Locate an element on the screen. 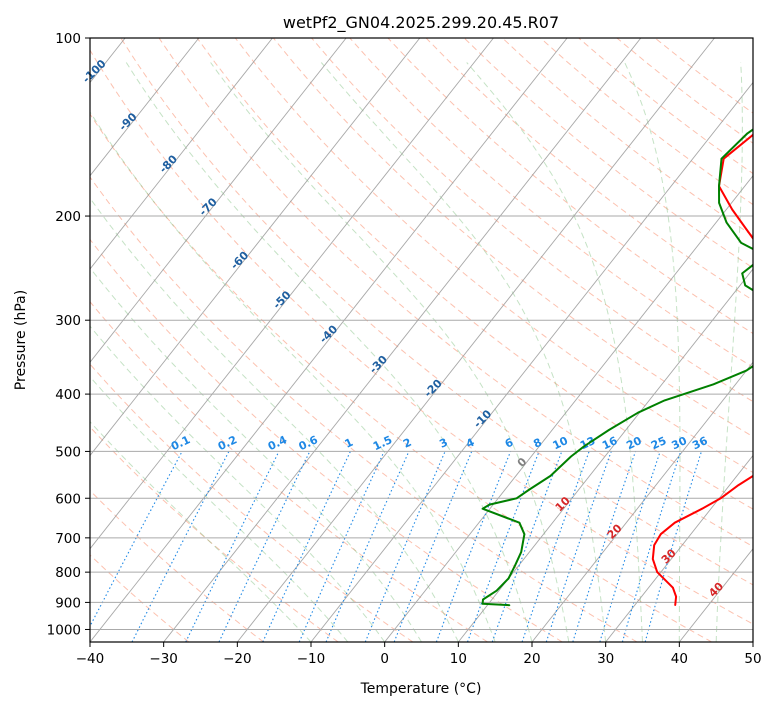  mixing-ratio-label: 20 is located at coordinates (634, 443).